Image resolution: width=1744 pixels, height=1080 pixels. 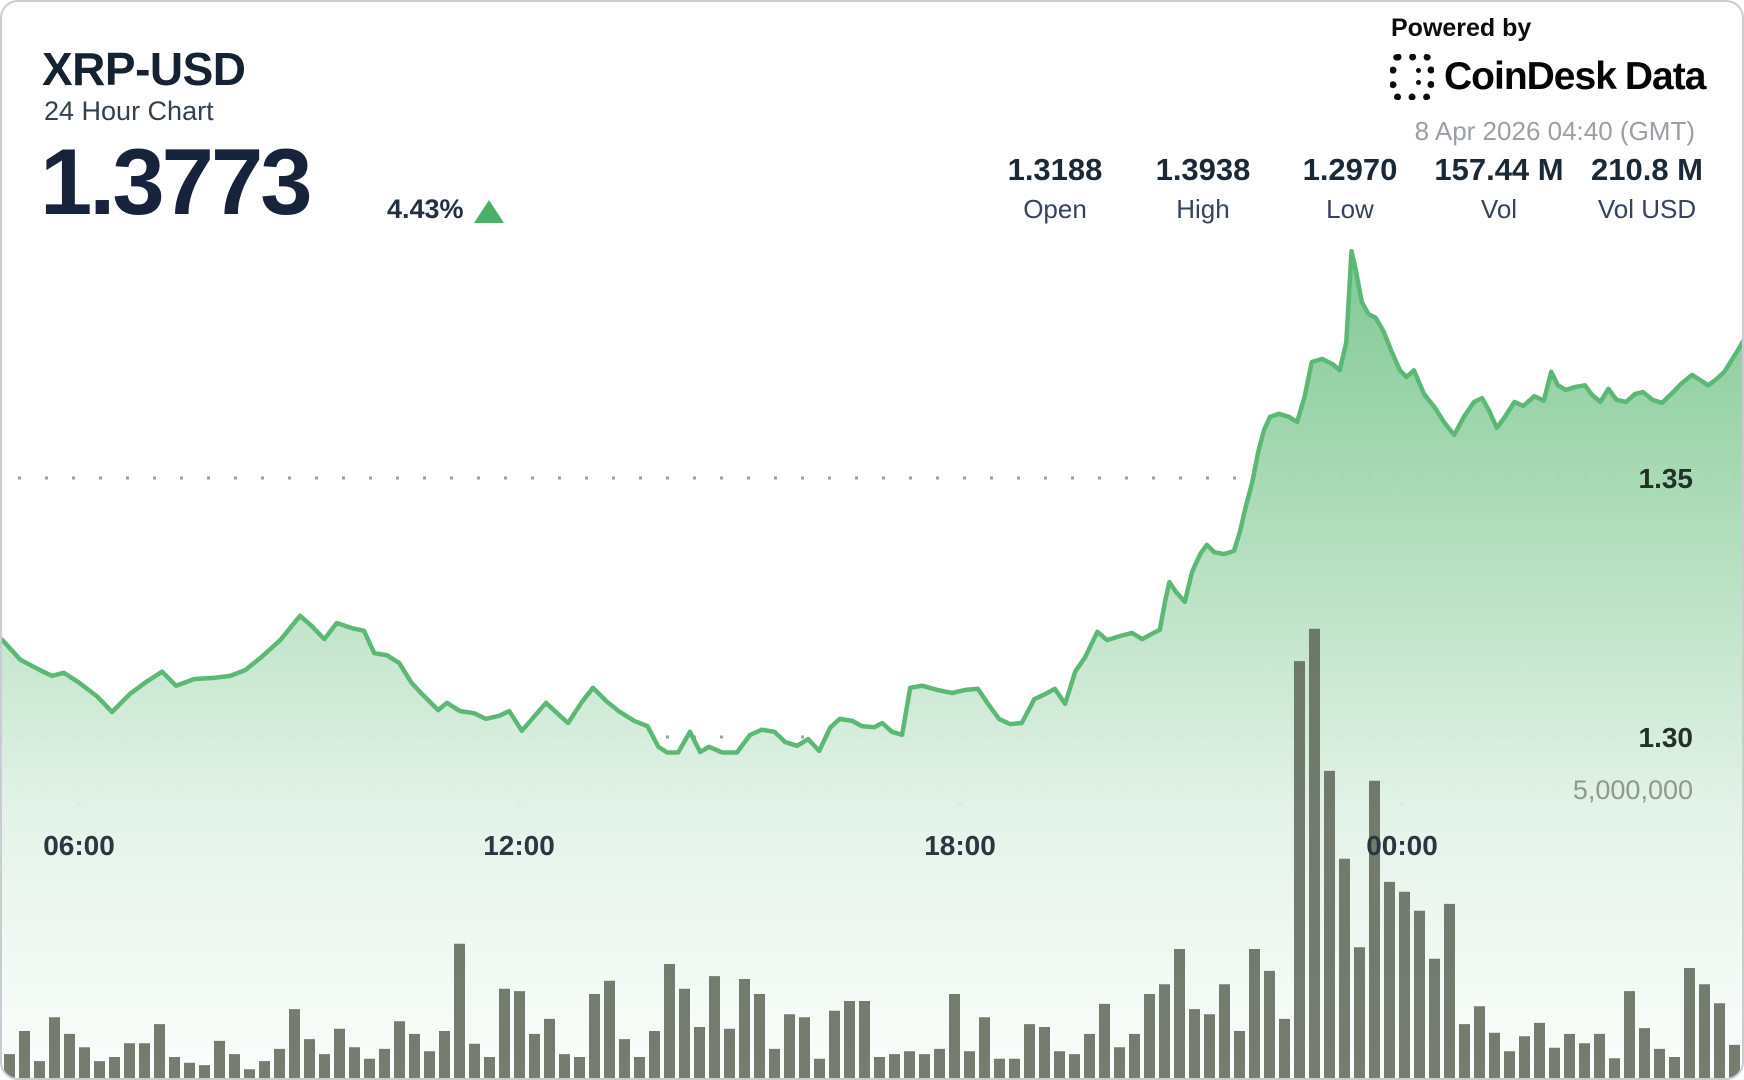 I want to click on stat-vol-label: Vol, so click(x=1499, y=209).